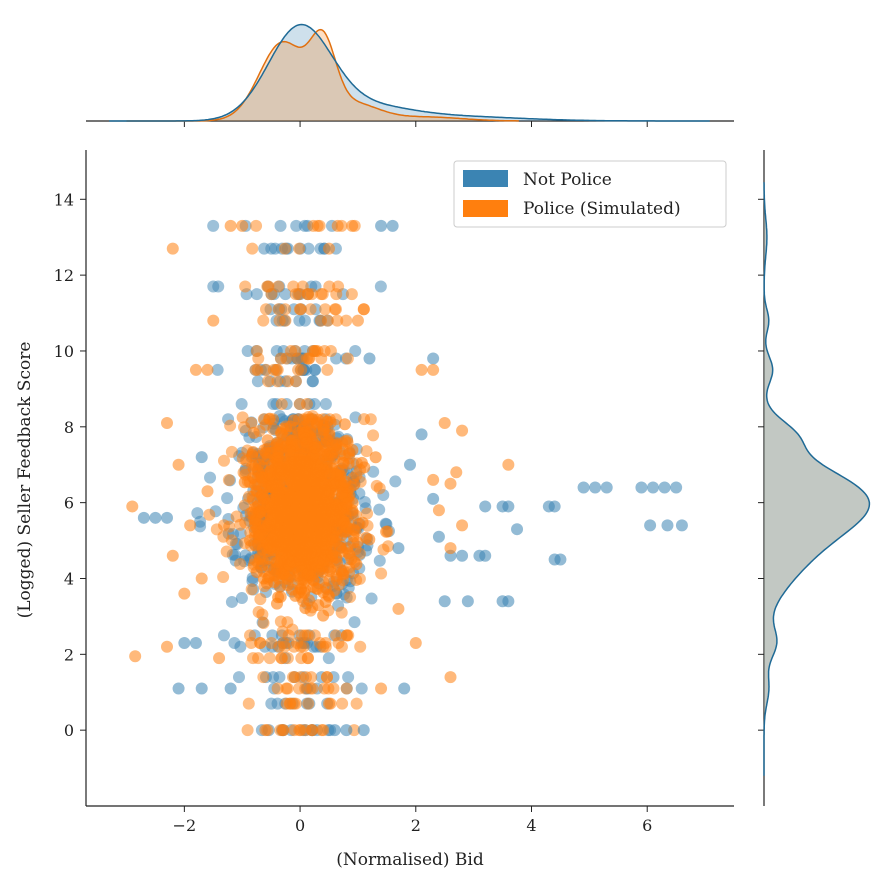  Describe the element at coordinates (410, 860) in the screenshot. I see `x-axis-title: (Normalised) Bid` at that location.